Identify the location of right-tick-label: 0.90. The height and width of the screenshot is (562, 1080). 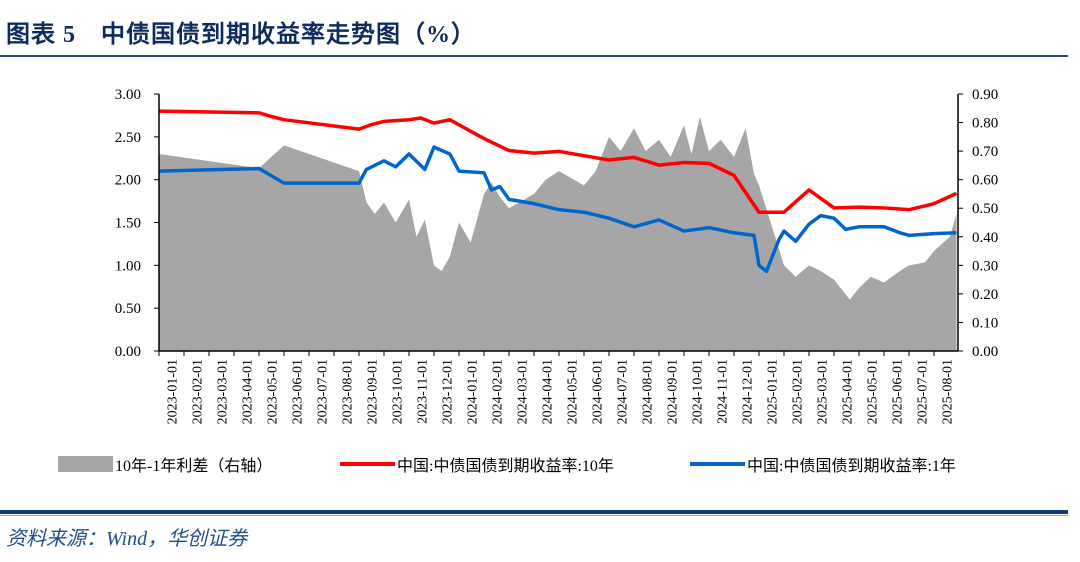
(985, 95).